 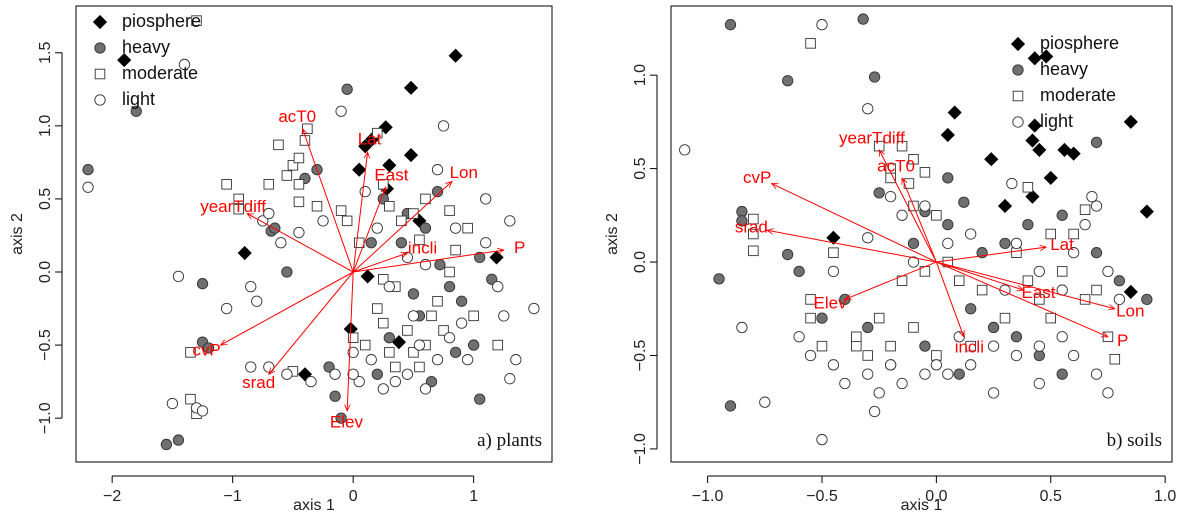 I want to click on loading-label: P, so click(x=1122, y=340).